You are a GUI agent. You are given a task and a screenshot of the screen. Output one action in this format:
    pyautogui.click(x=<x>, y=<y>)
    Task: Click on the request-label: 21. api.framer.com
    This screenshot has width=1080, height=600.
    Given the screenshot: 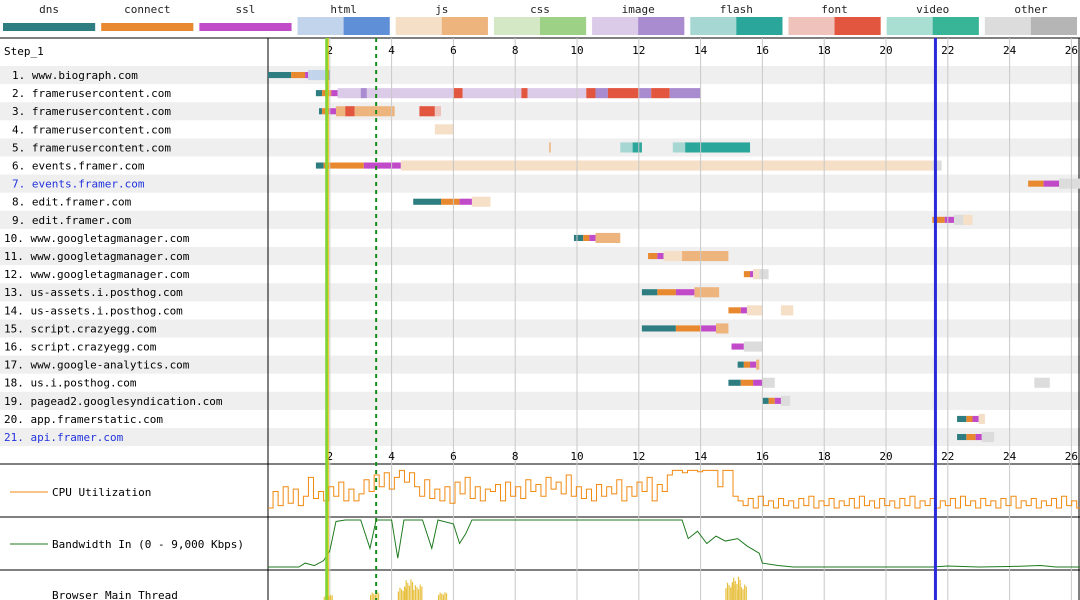 What is the action you would take?
    pyautogui.click(x=64, y=437)
    